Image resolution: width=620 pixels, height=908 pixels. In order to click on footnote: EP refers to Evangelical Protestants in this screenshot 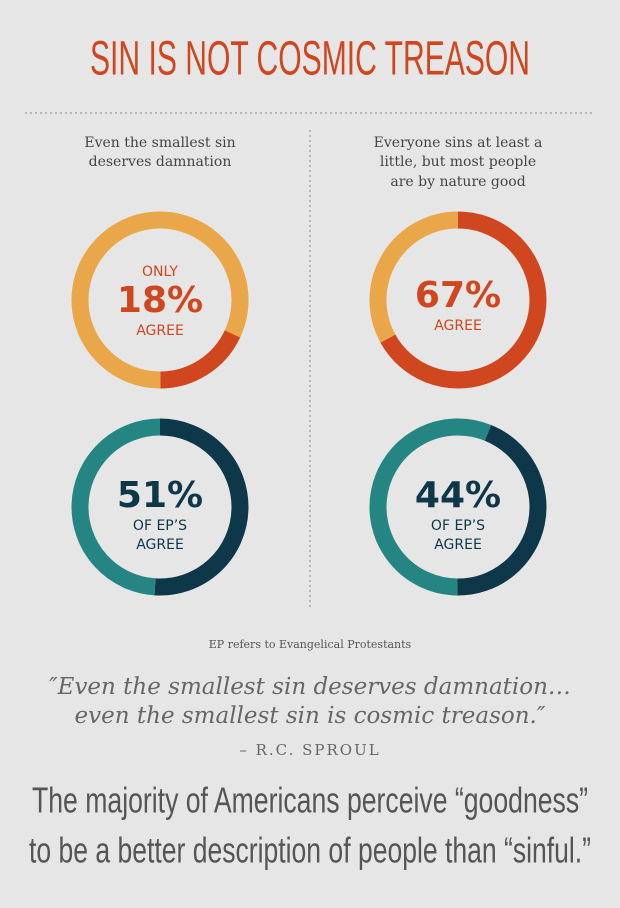, I will do `click(310, 644)`.